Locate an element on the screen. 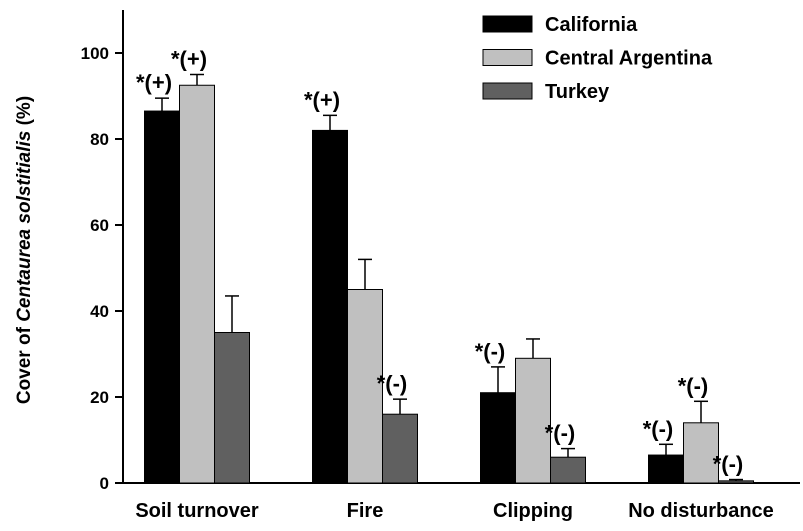  y-label-part: Cover of is located at coordinates (24, 363).